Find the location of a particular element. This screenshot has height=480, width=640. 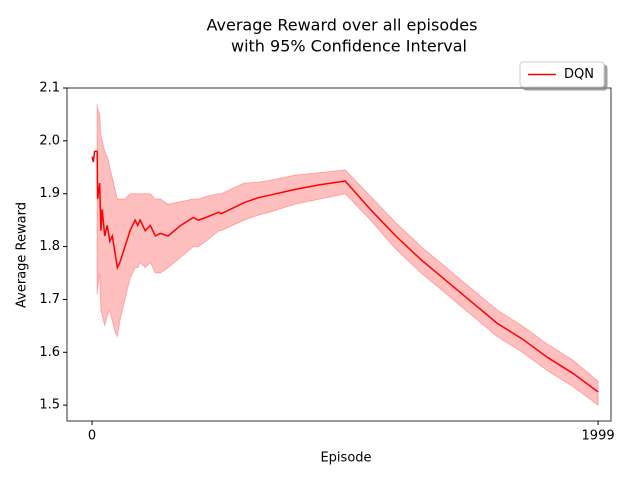

legend-label: DQN is located at coordinates (579, 74).